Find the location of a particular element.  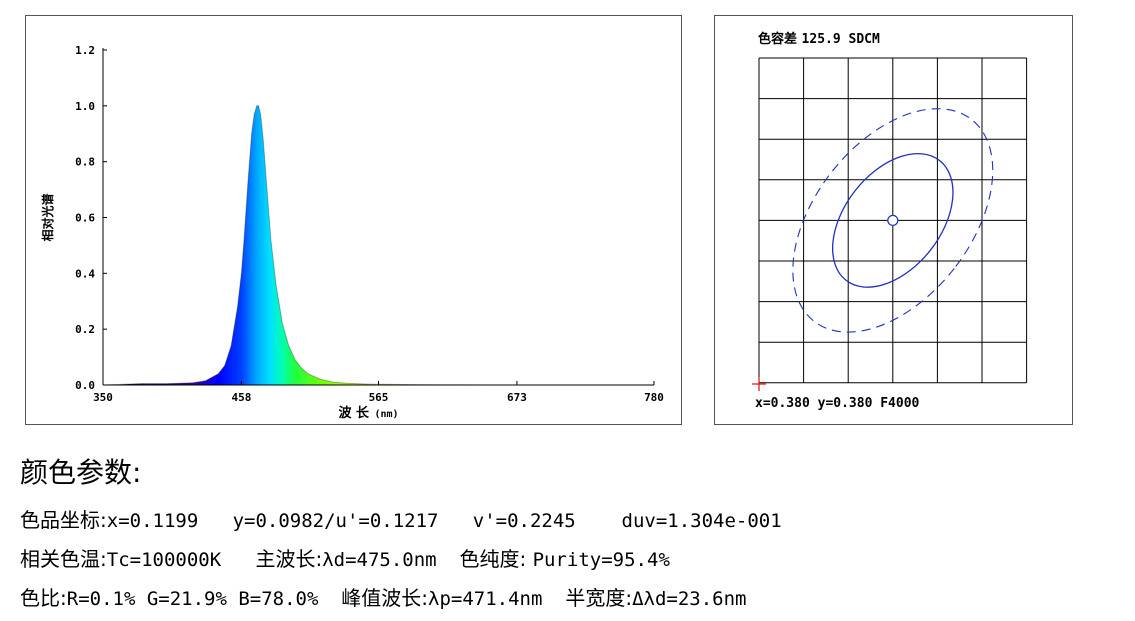

x-axis-label: 波 长 is located at coordinates (355, 413).